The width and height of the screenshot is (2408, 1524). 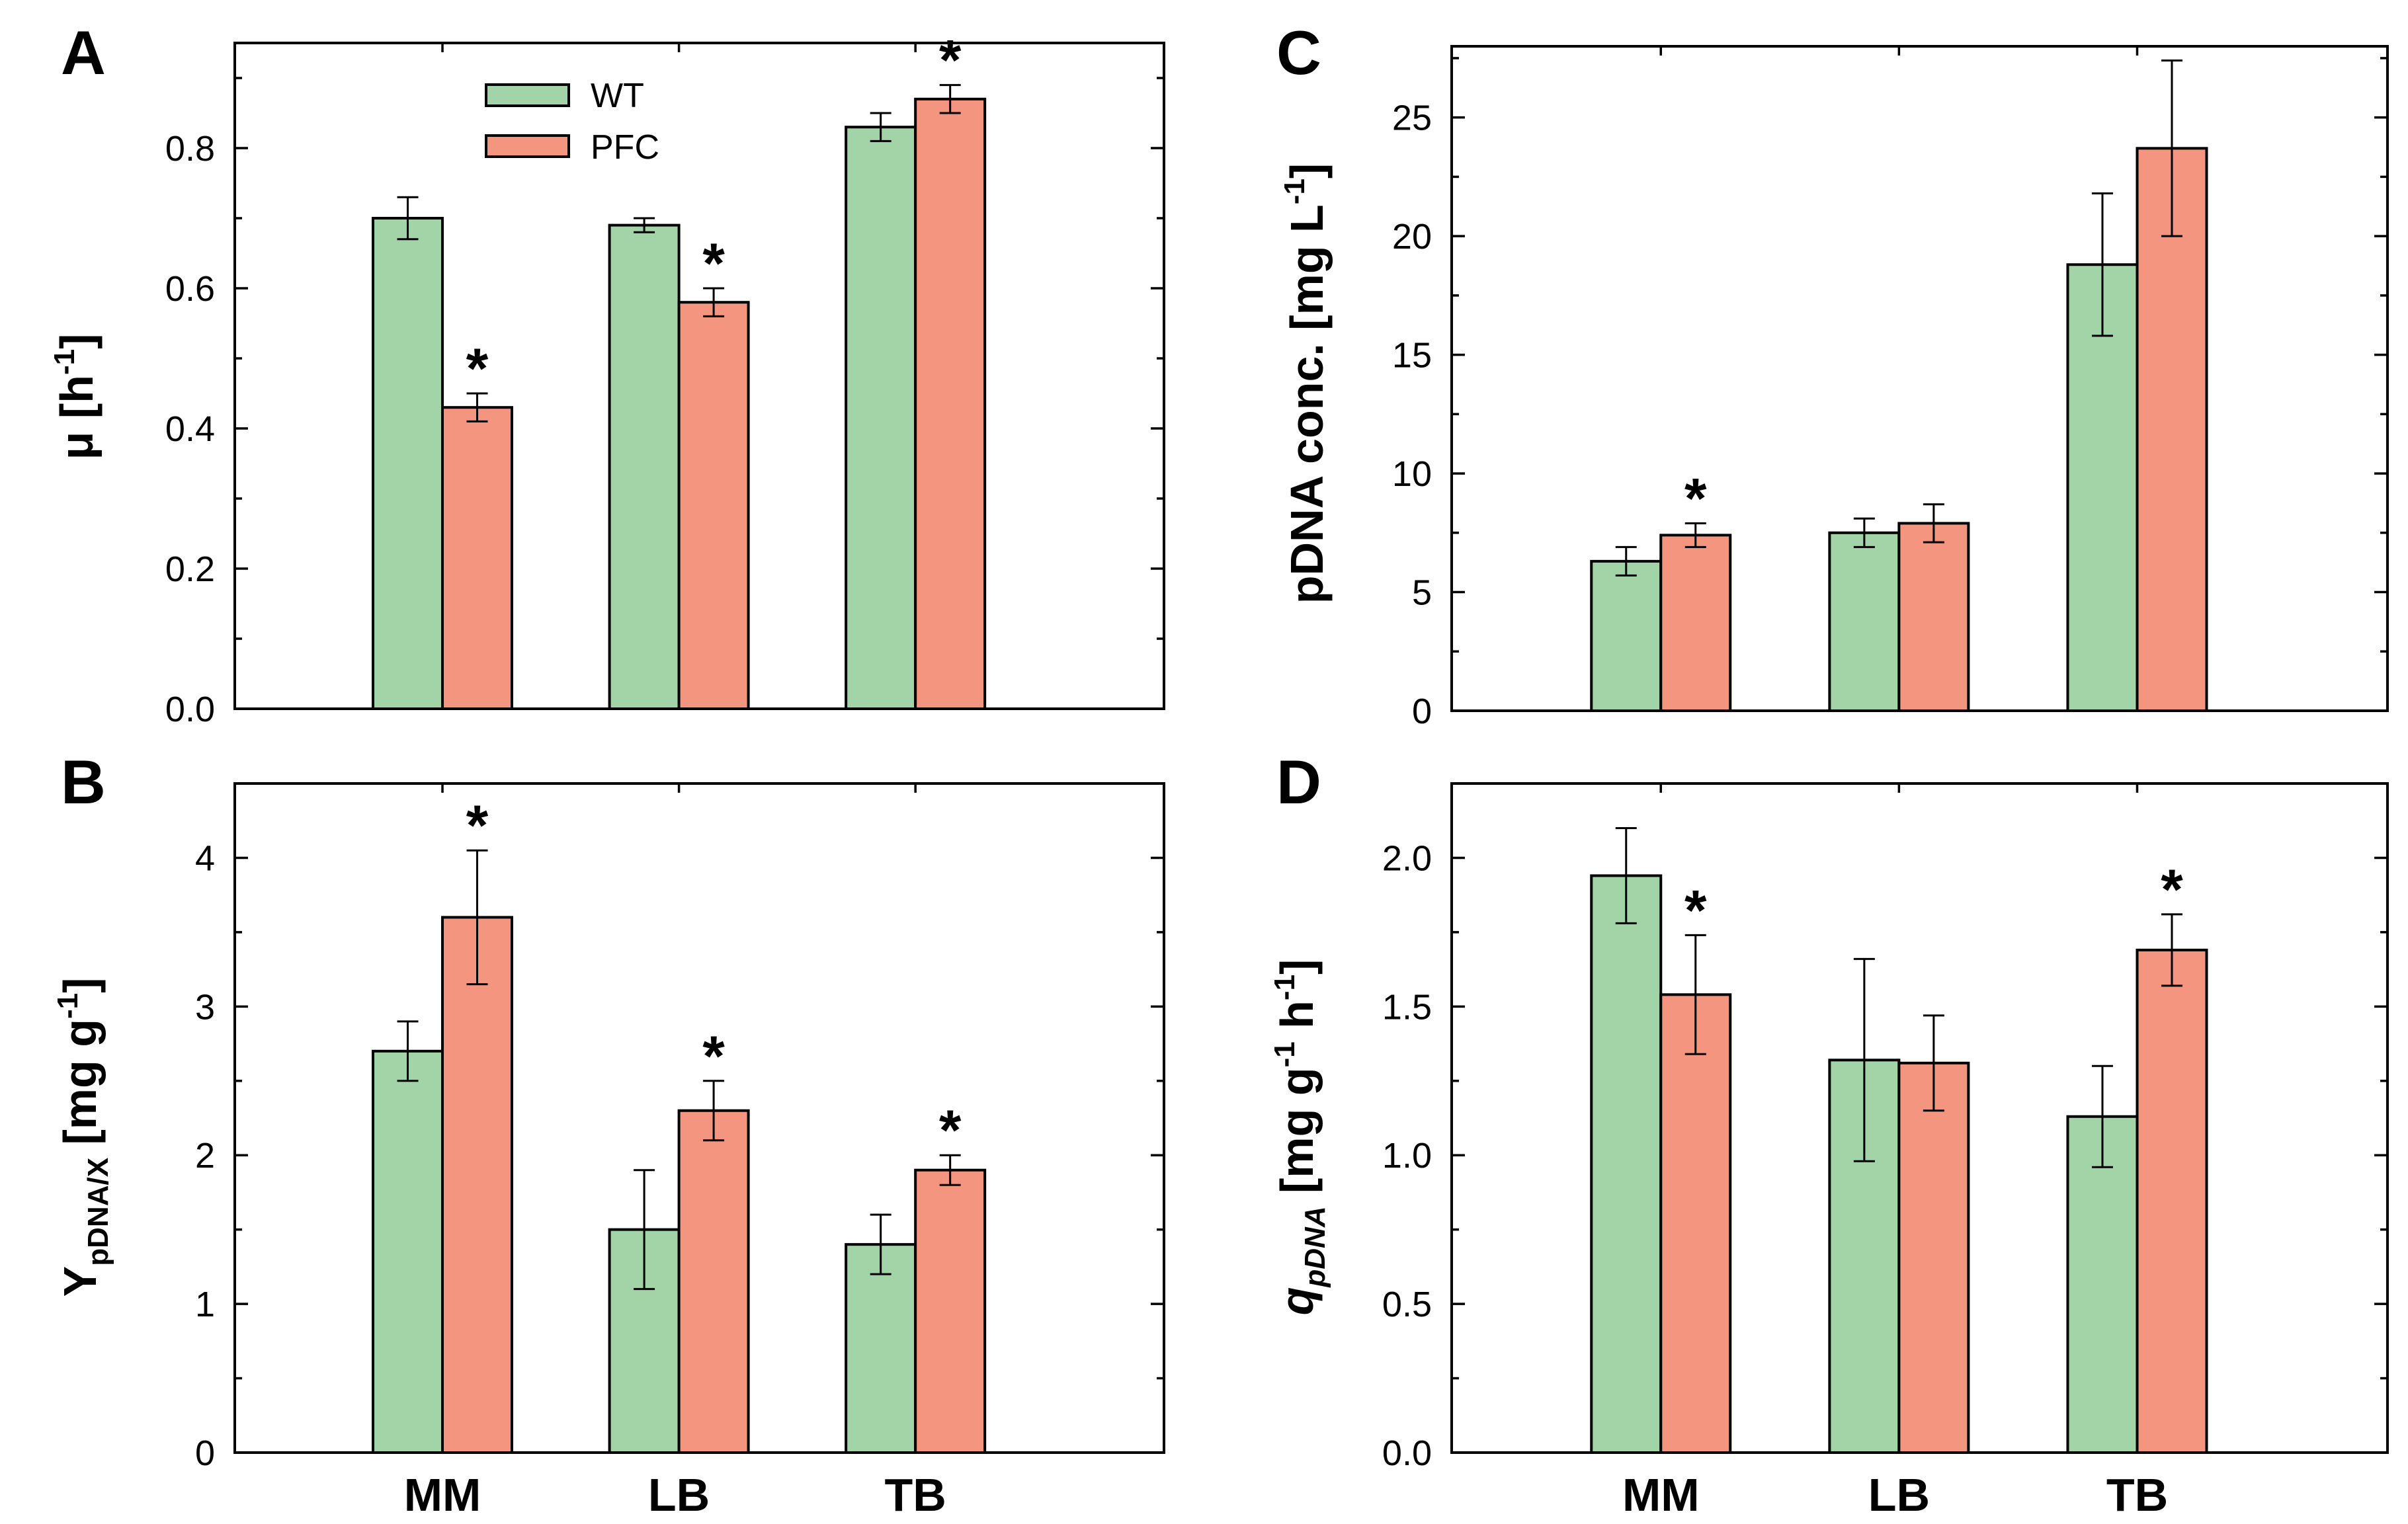 I want to click on bar-d-tb-pfc, so click(x=2172, y=1201).